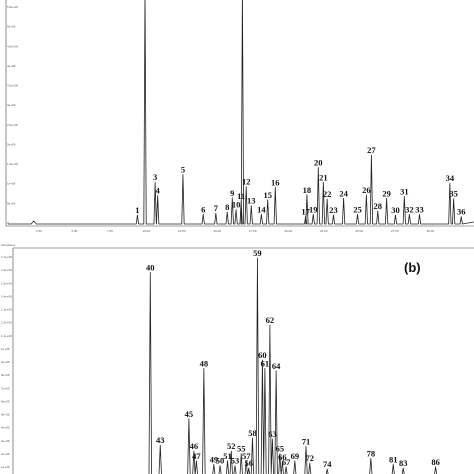 The height and width of the screenshot is (474, 474). I want to click on y-tick-label: 1e+05, so click(5, 467).